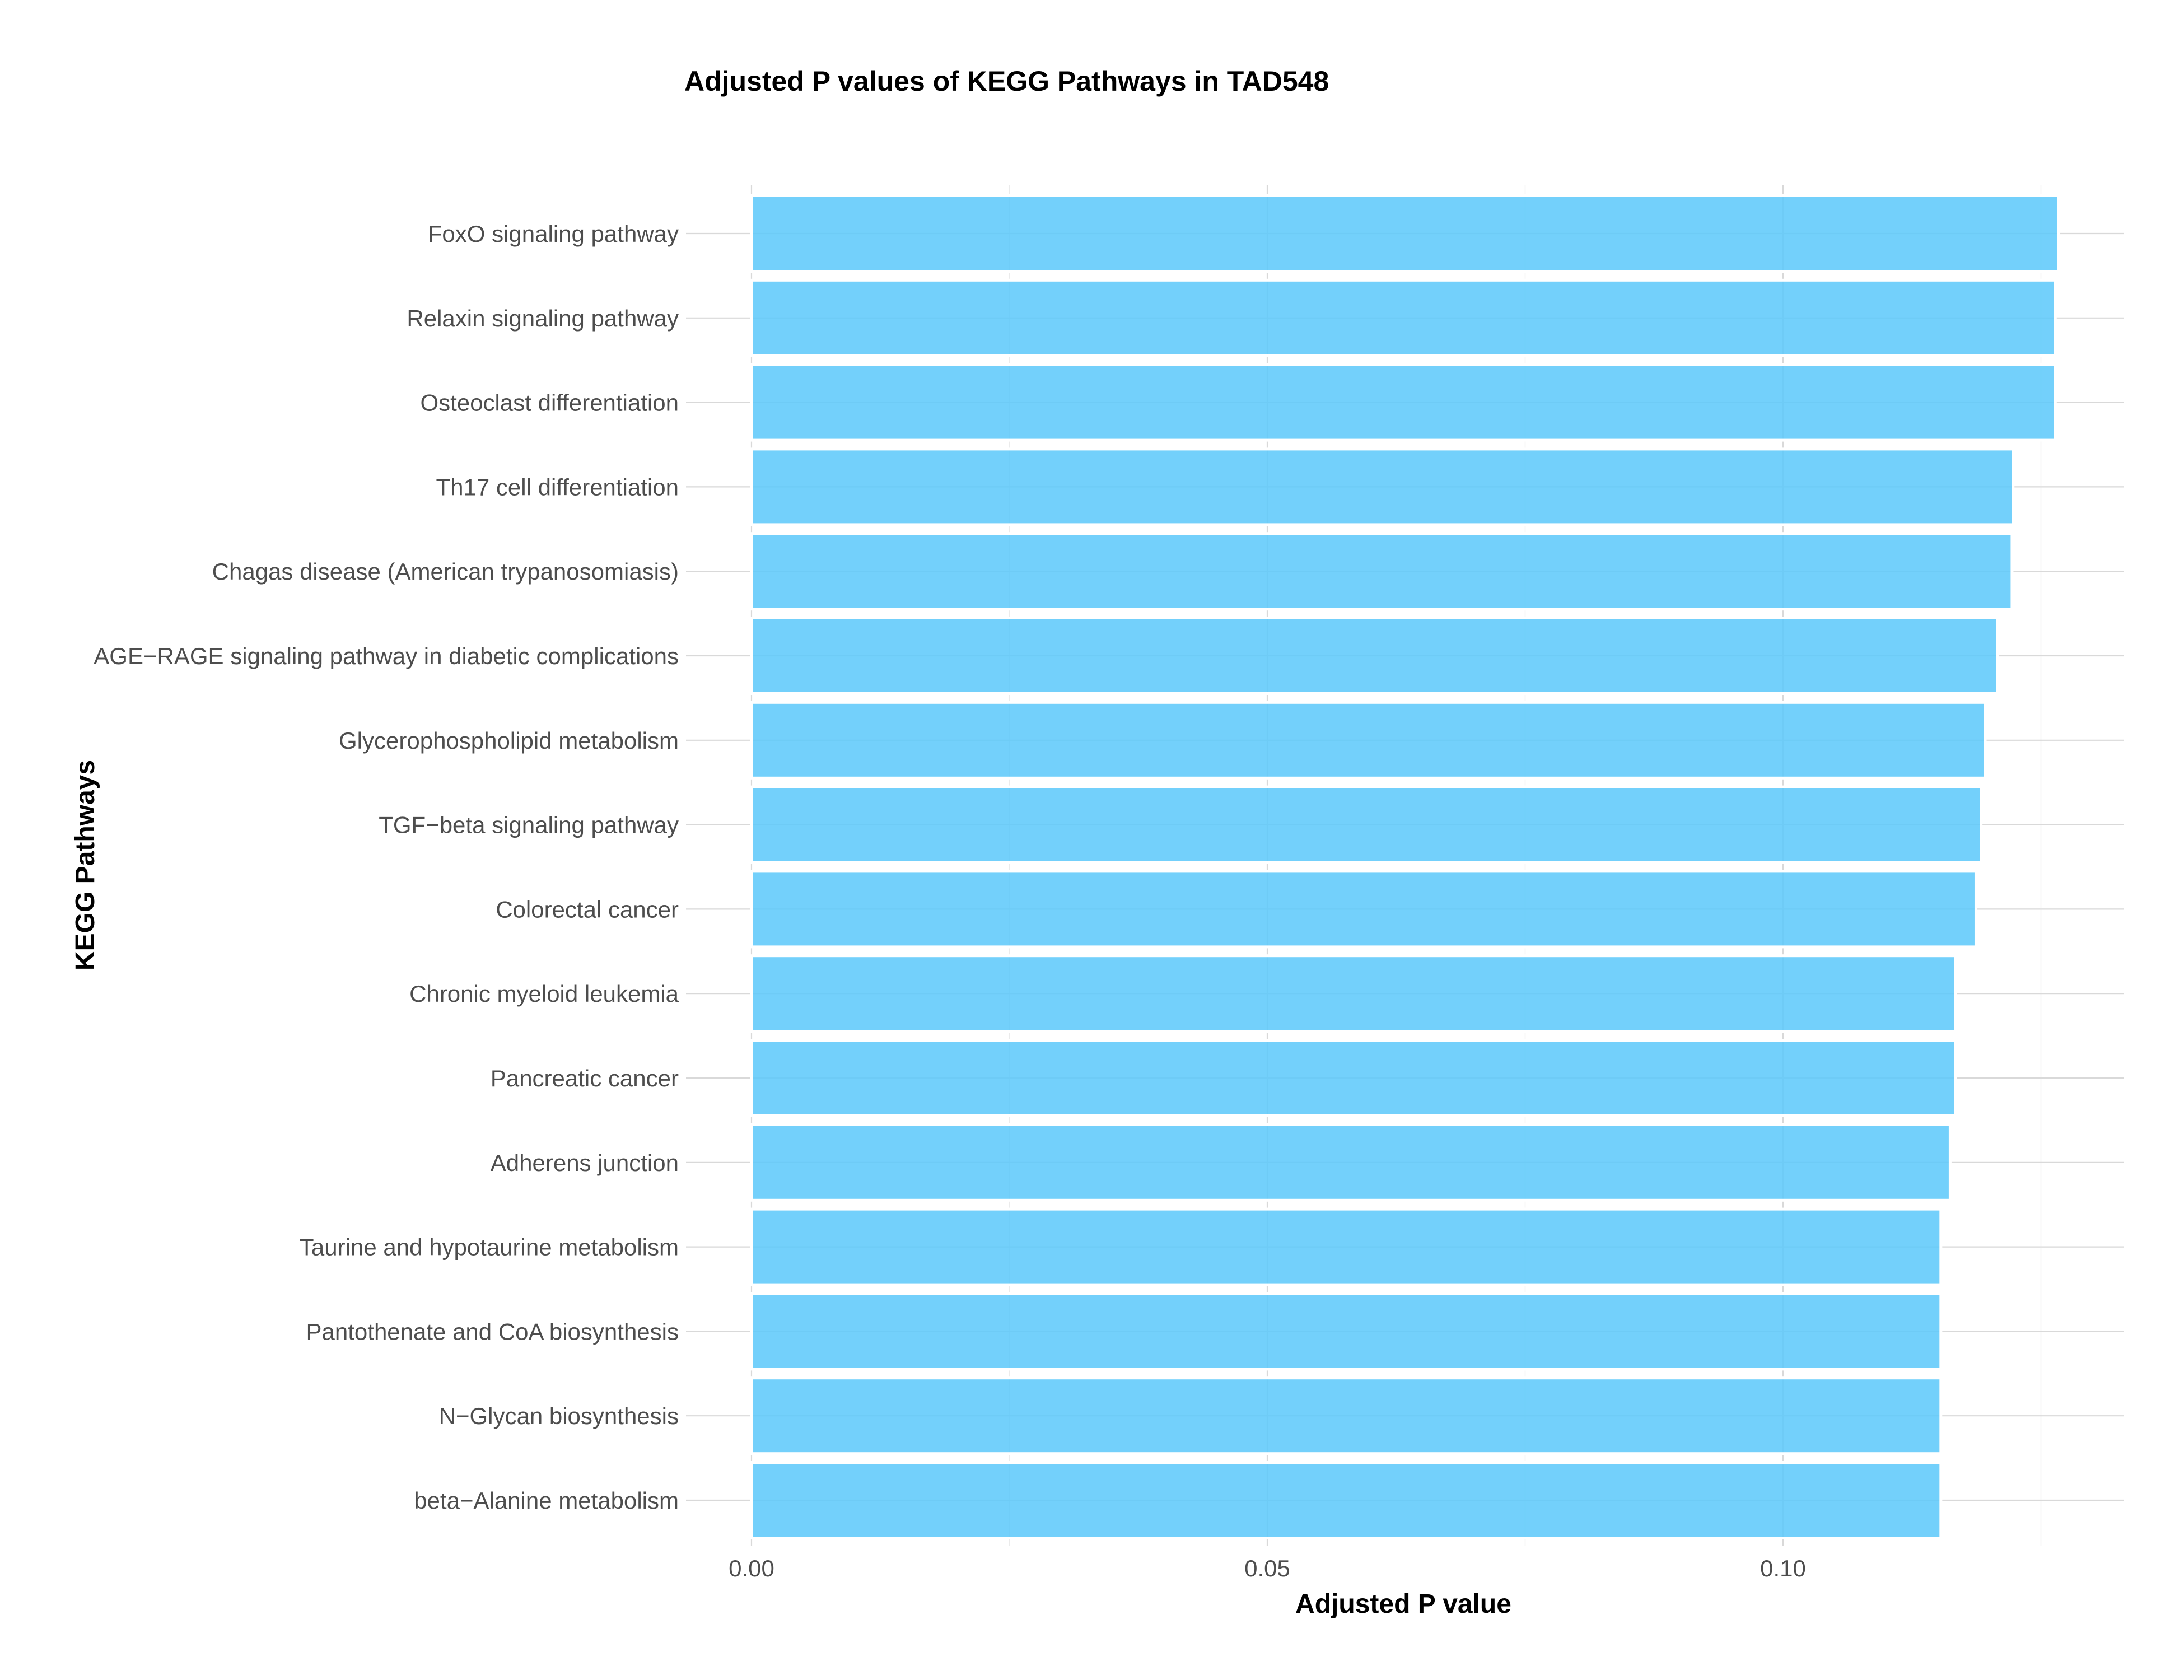 The image size is (2184, 1680). What do you see at coordinates (550, 403) in the screenshot?
I see `category-label: Osteoclast differentiation` at bounding box center [550, 403].